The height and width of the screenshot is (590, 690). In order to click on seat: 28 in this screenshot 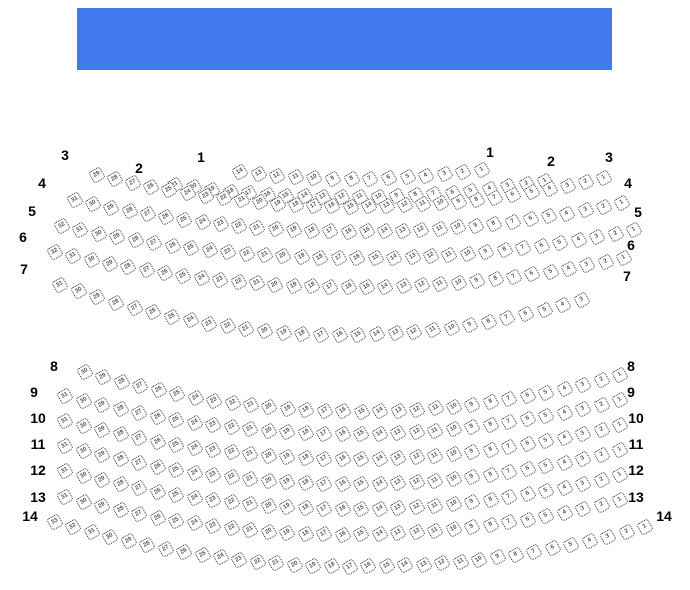, I will do `click(128, 267)`.